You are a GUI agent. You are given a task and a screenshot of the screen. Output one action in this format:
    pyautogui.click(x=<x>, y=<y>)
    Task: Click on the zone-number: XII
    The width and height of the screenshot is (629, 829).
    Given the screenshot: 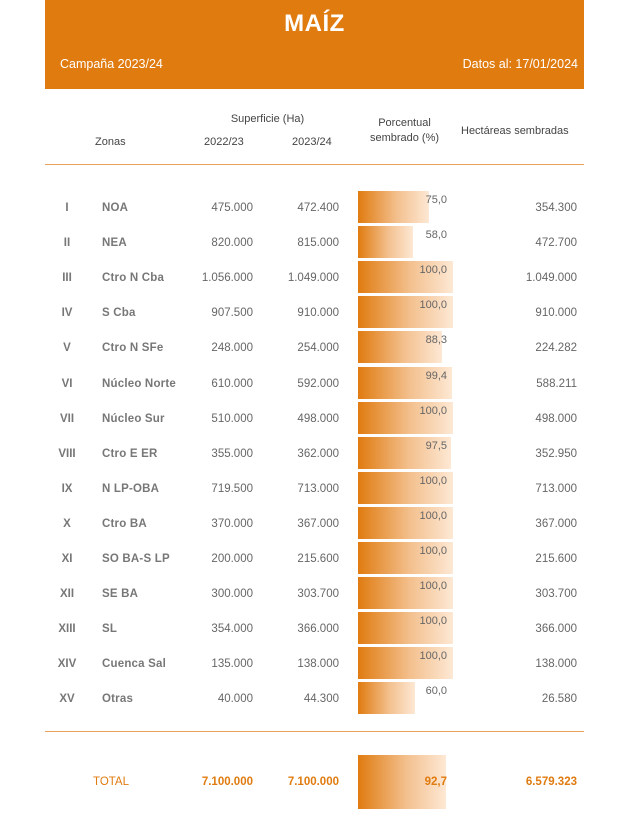 What is the action you would take?
    pyautogui.click(x=67, y=594)
    